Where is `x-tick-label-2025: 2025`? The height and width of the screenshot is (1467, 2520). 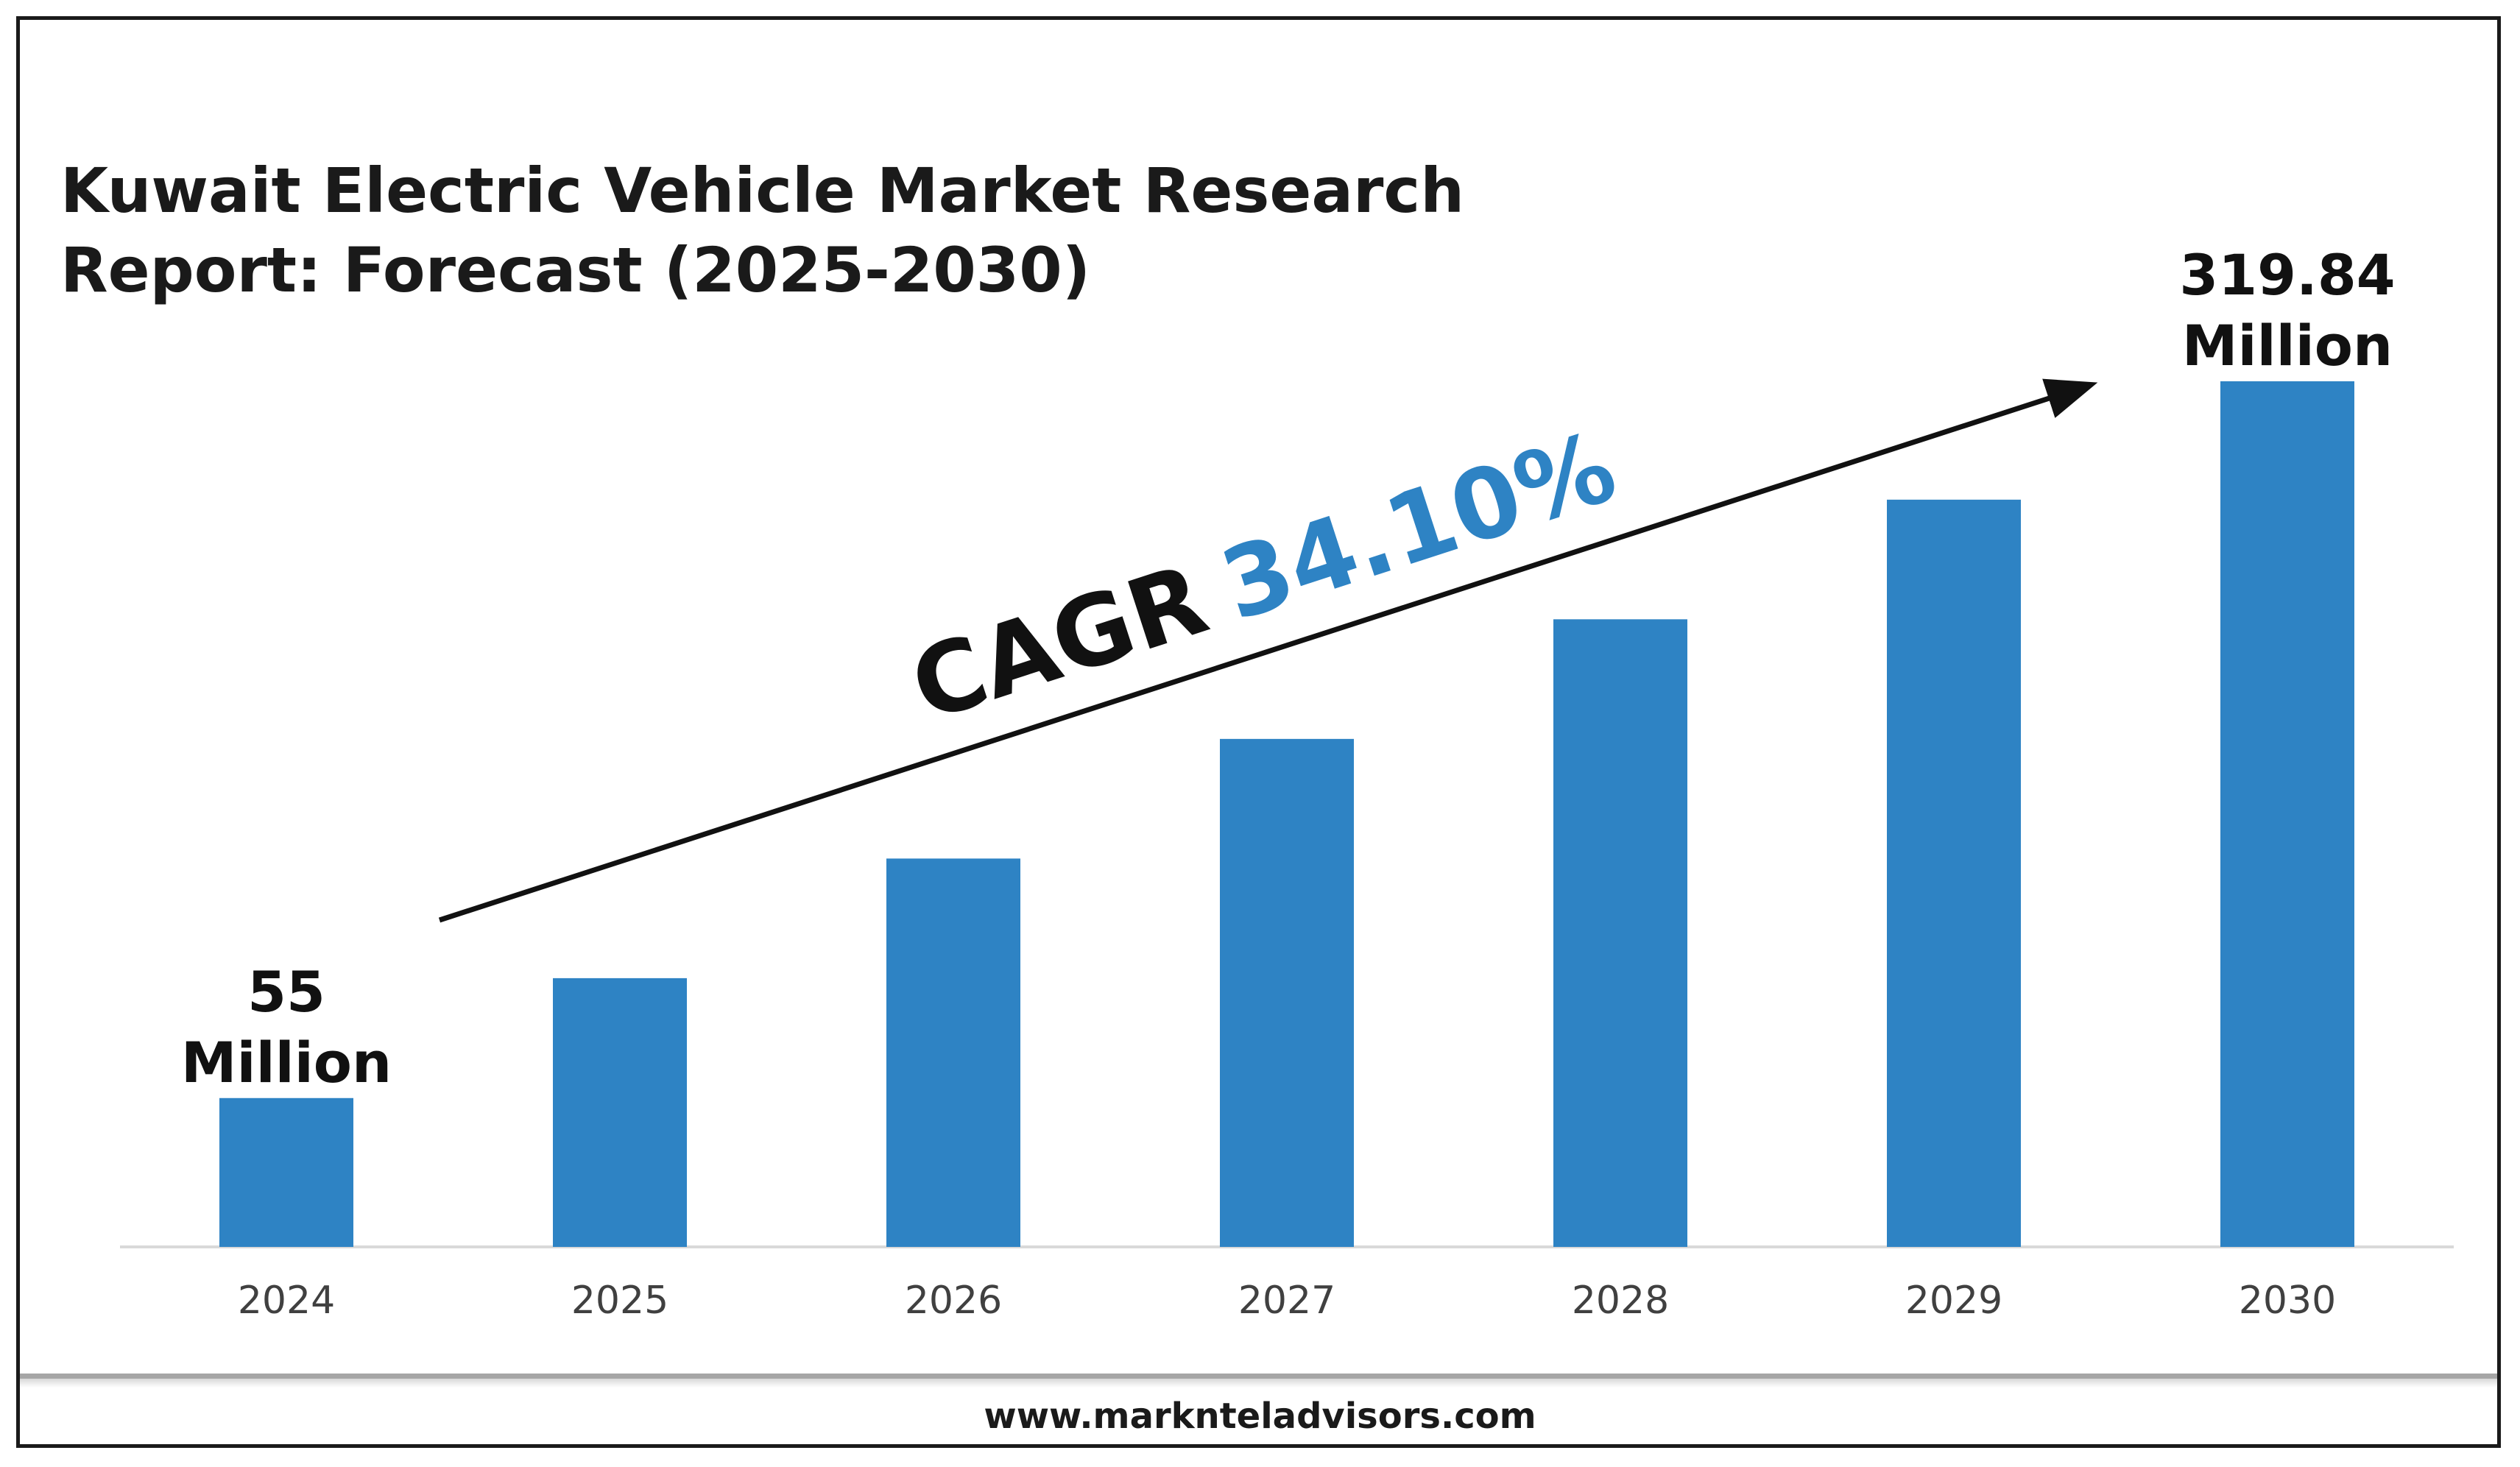
x-tick-label-2025: 2025 is located at coordinates (619, 1301).